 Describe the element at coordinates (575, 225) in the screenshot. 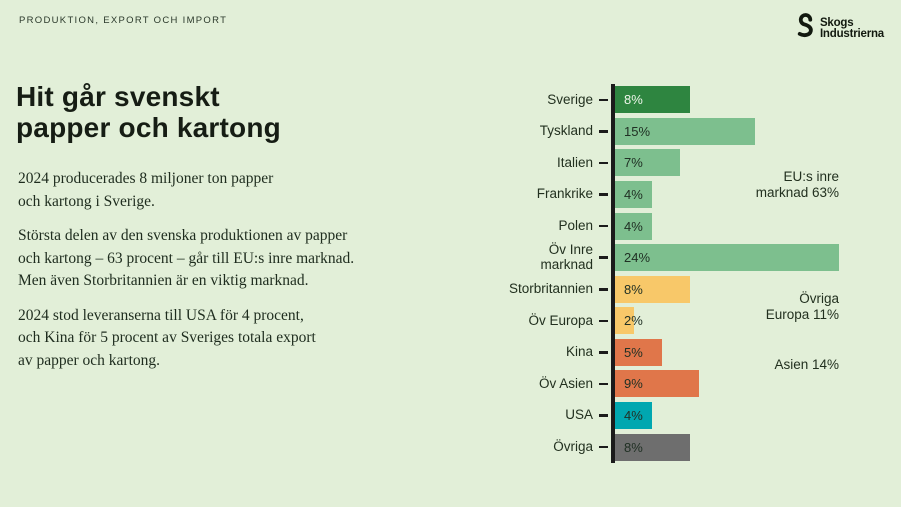

I see `category-label: Polen` at that location.